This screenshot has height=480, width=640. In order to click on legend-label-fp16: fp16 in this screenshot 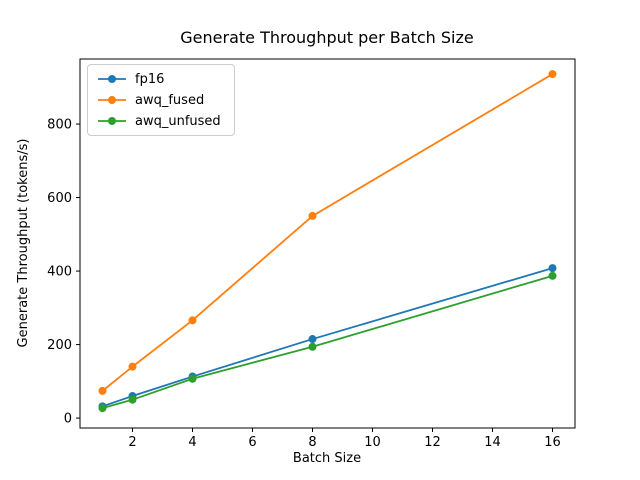, I will do `click(150, 79)`.